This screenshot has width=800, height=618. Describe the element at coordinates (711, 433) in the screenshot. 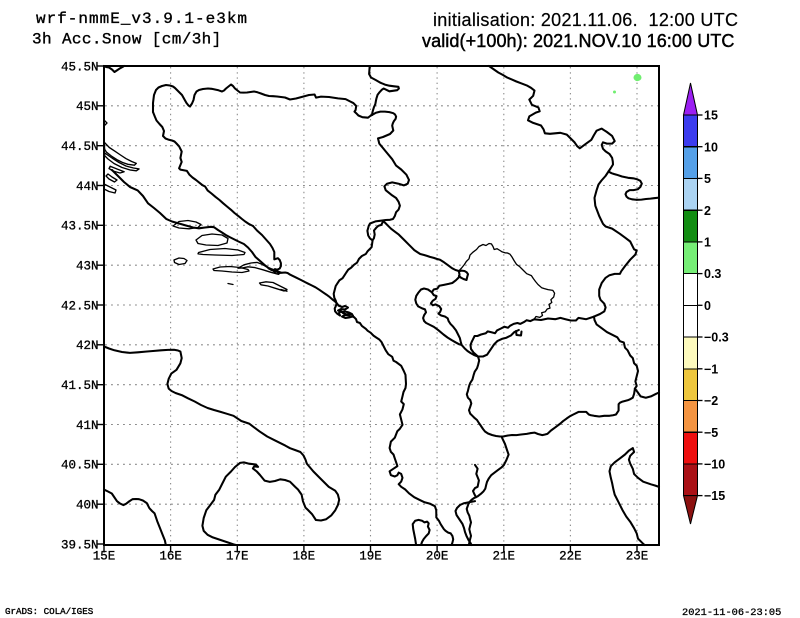

I see `svg-text: −5` at that location.